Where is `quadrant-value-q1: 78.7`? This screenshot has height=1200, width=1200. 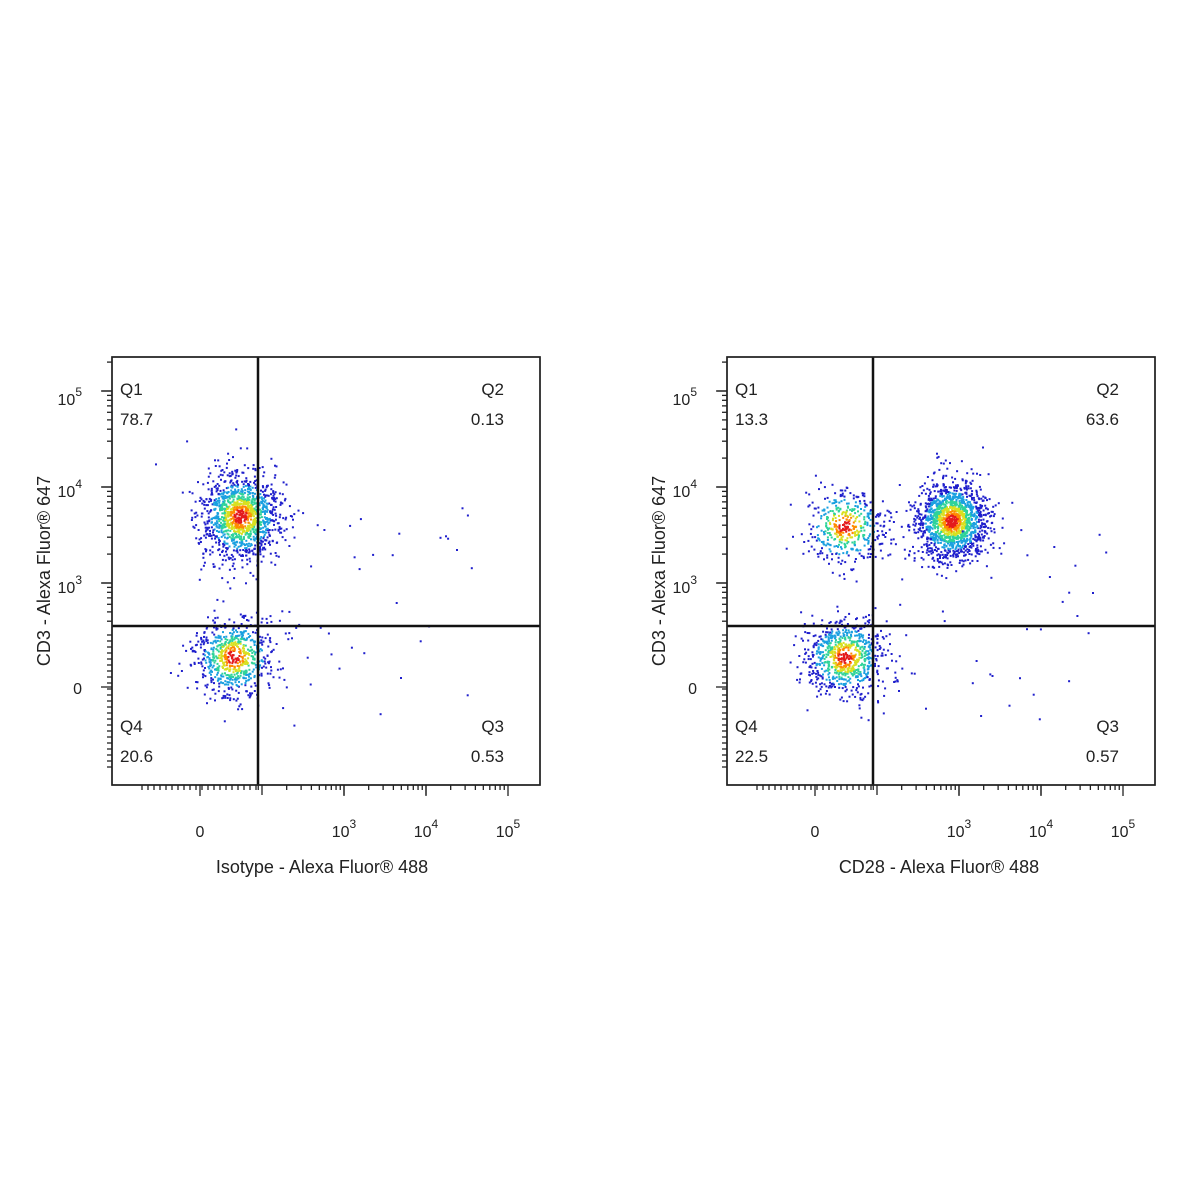 quadrant-value-q1: 78.7 is located at coordinates (136, 419).